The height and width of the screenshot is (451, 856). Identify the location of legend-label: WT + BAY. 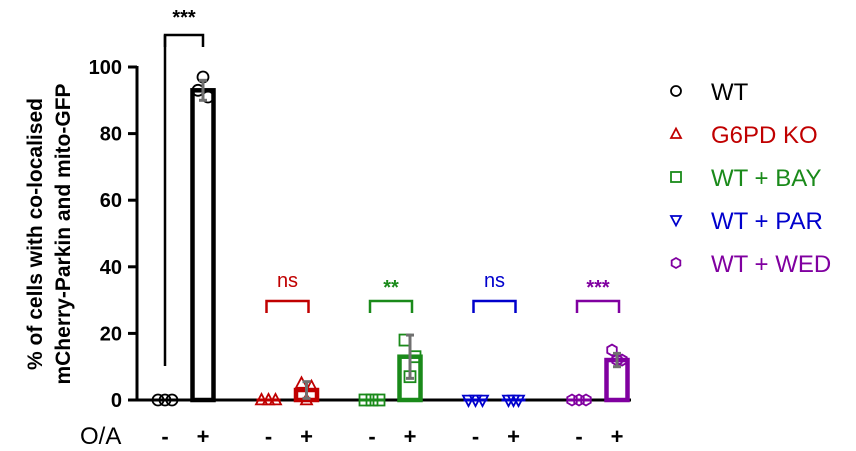
(766, 178).